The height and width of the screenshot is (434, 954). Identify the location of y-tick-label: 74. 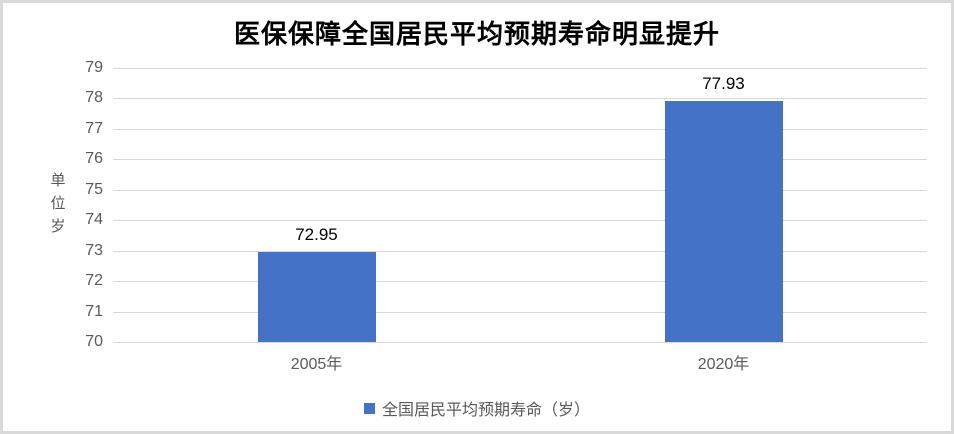
(94, 220).